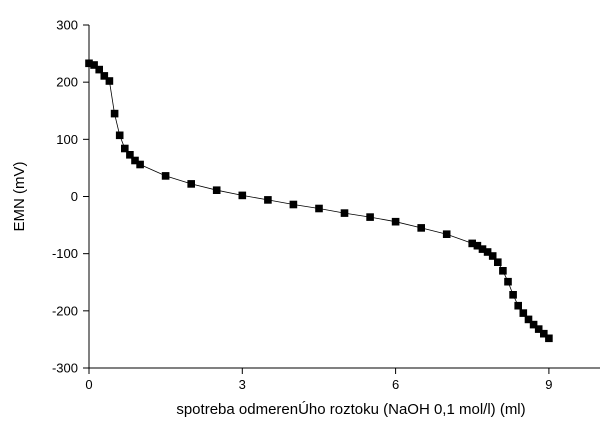  I want to click on y-tick-label: 100, so click(67, 139).